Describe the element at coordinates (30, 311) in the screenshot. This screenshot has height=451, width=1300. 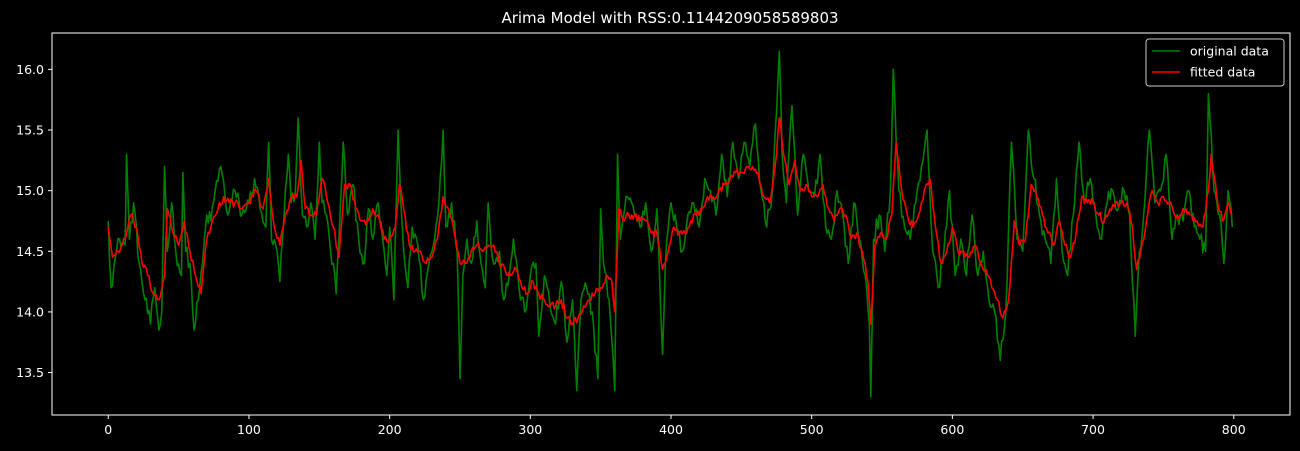
I see `y-tick-label: 14.0` at that location.